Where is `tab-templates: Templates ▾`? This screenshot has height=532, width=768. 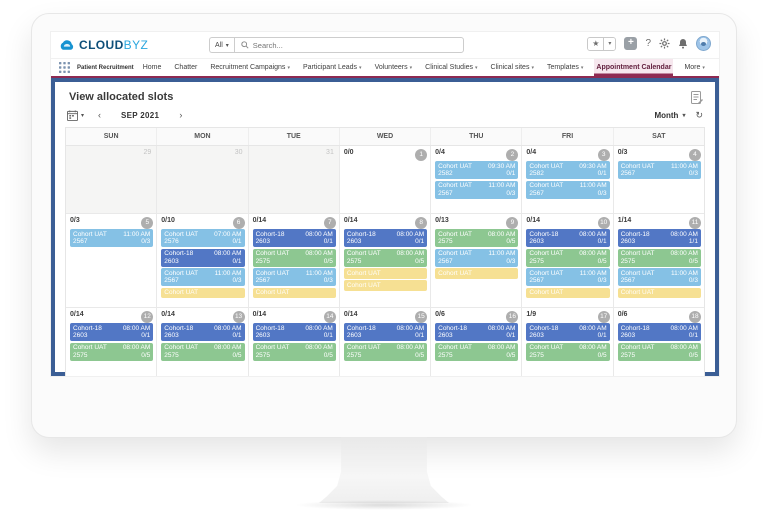 tab-templates: Templates ▾ is located at coordinates (565, 67).